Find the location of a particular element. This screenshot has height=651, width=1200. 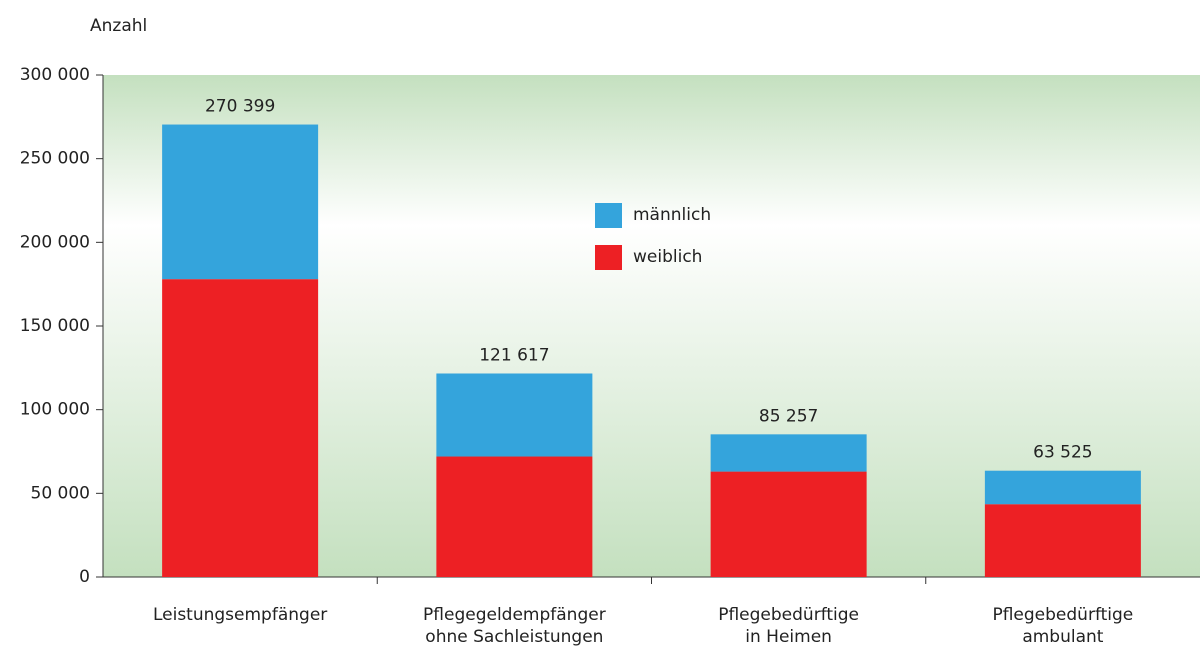

x-tick-label: Pflegebedürftige in Heimen is located at coordinates (789, 626).